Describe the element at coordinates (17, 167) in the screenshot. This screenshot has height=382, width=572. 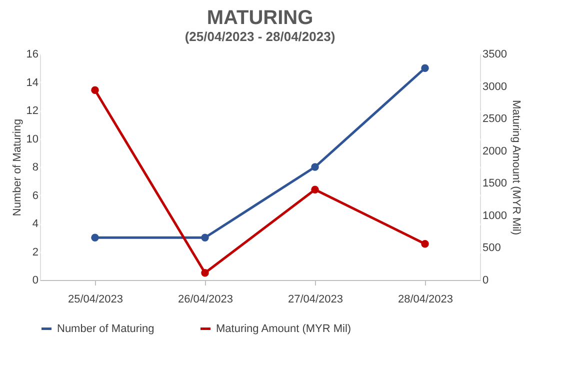
I see `y-axis-title: Number of Maturing` at that location.